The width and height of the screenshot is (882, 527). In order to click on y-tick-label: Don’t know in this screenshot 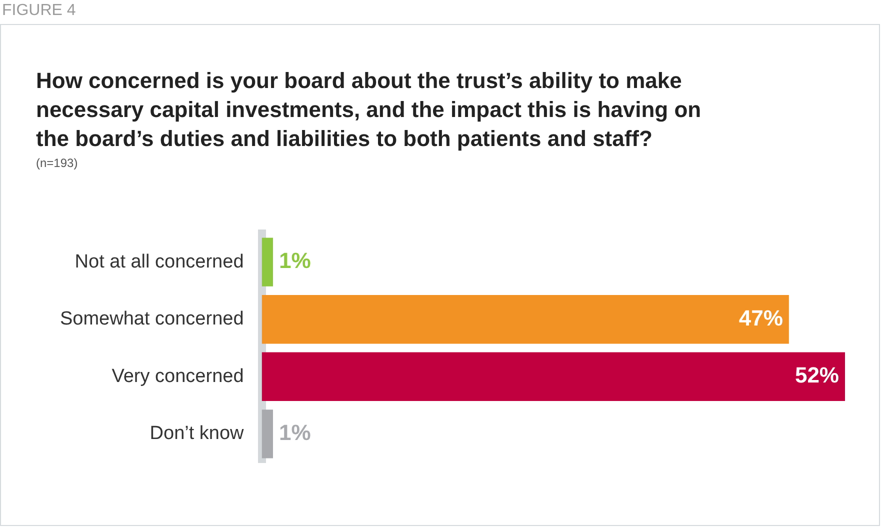, I will do `click(197, 433)`.